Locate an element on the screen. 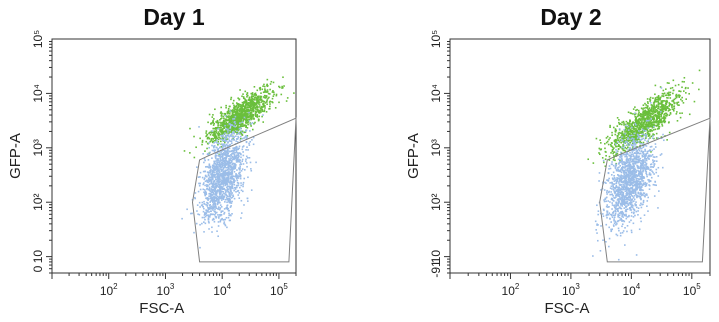 This screenshot has width=719, height=322. y-tick-label: 10⁴ is located at coordinates (38, 93).